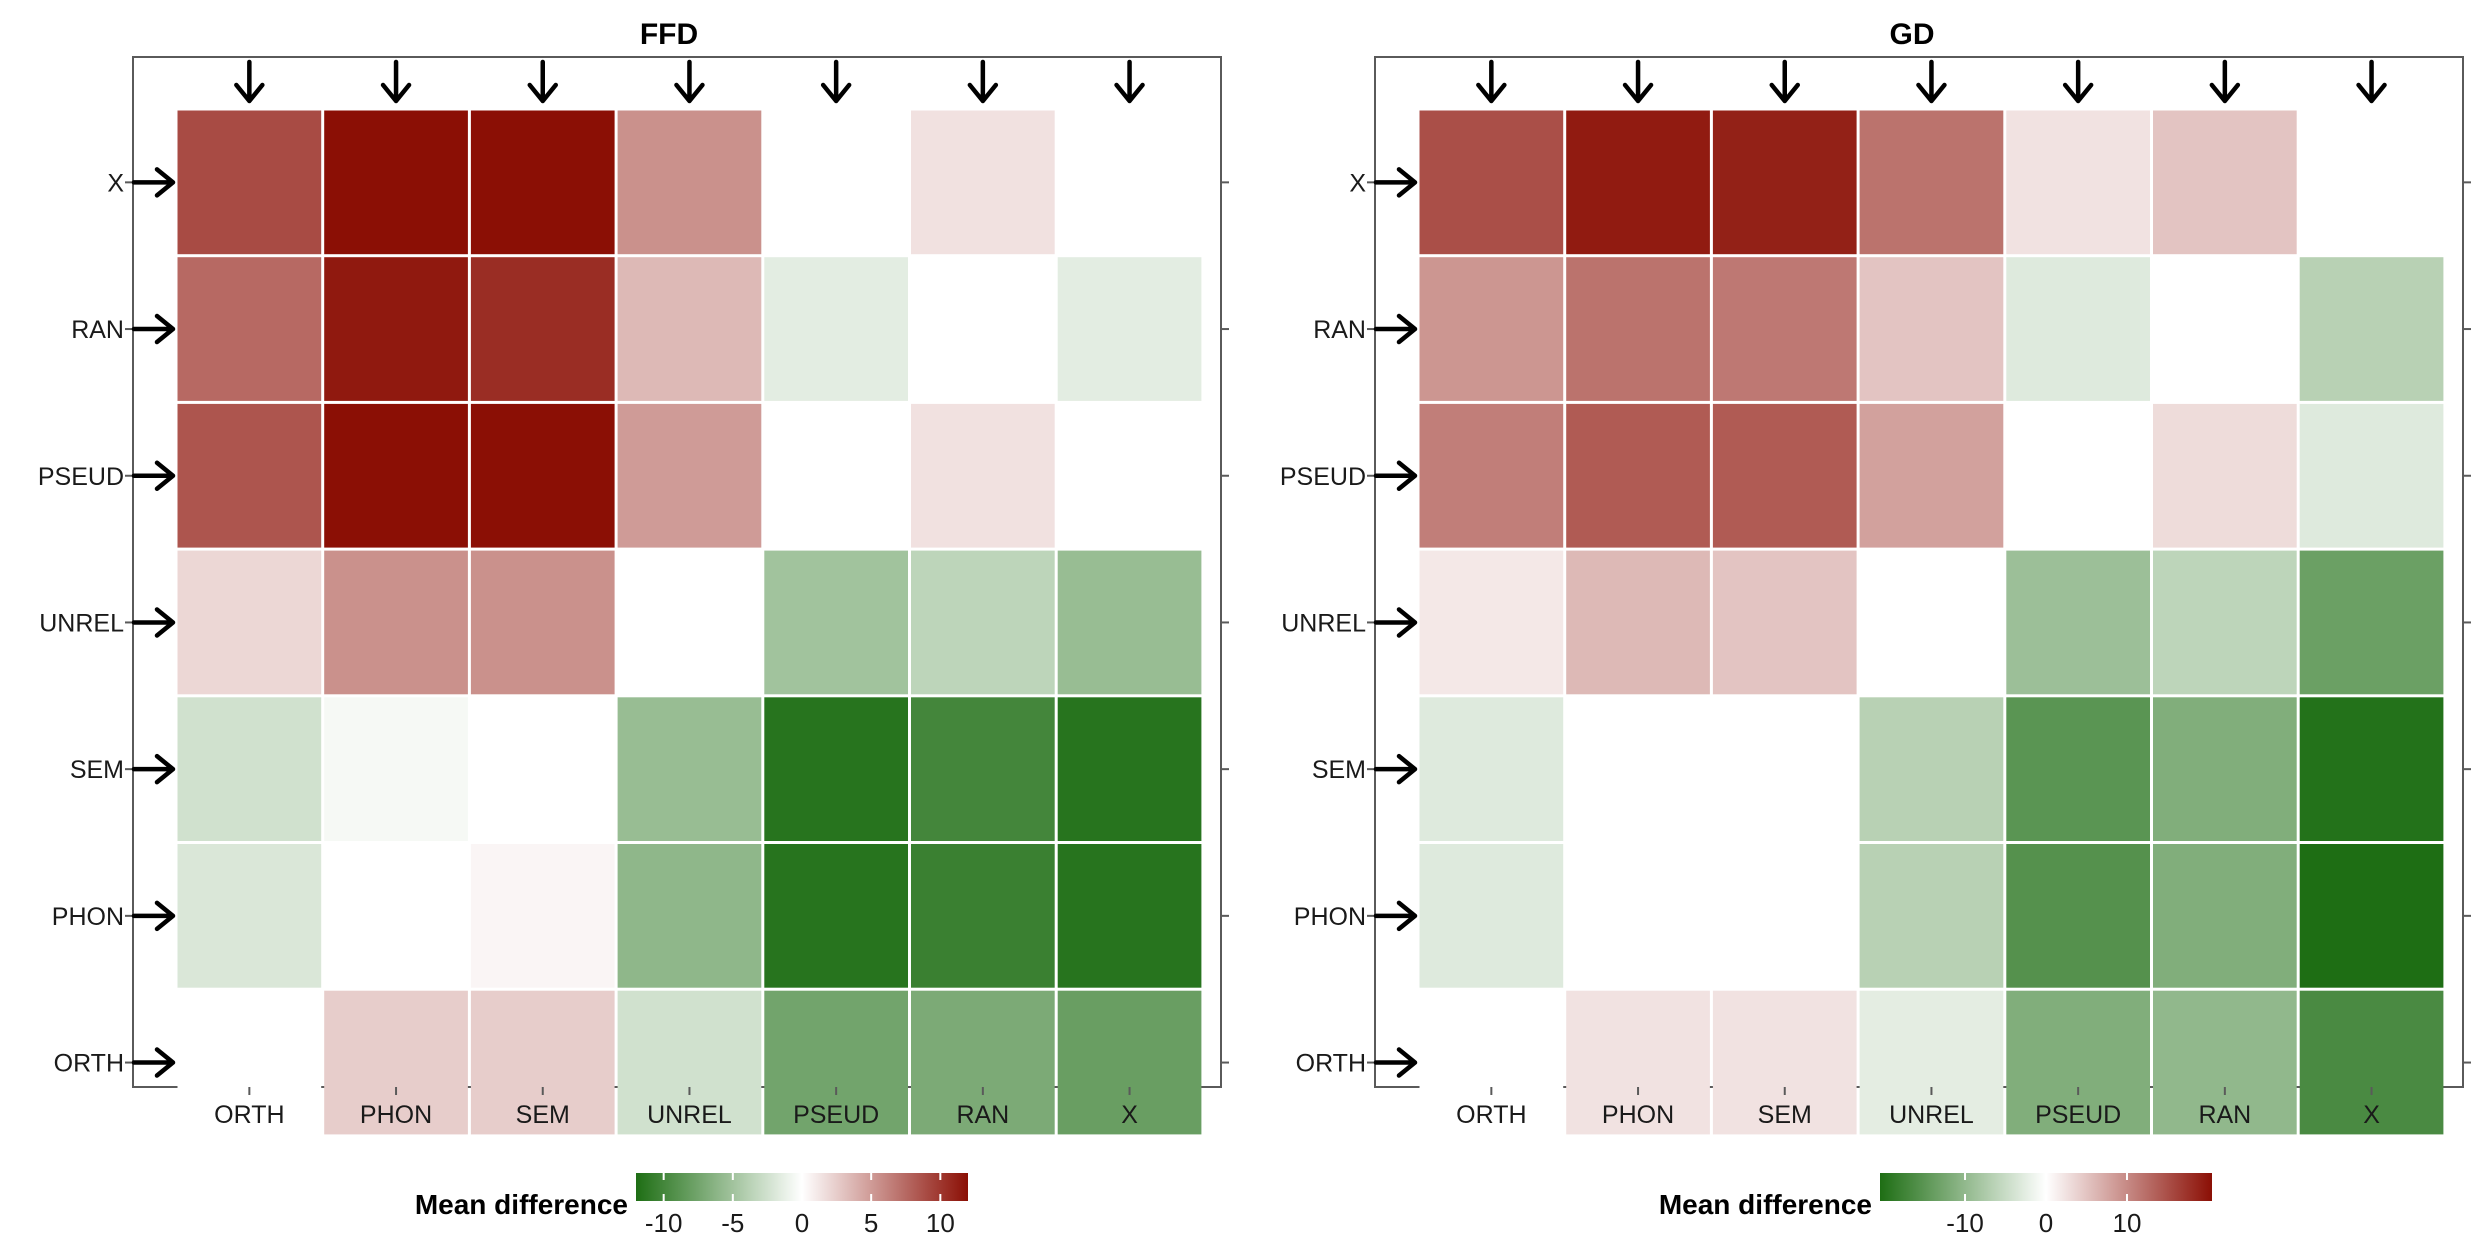 This screenshot has width=2485, height=1255. I want to click on x-axis-ffd: ORTH PHON SEM UNREL PSEUD RAN X, so click(676, 1108).